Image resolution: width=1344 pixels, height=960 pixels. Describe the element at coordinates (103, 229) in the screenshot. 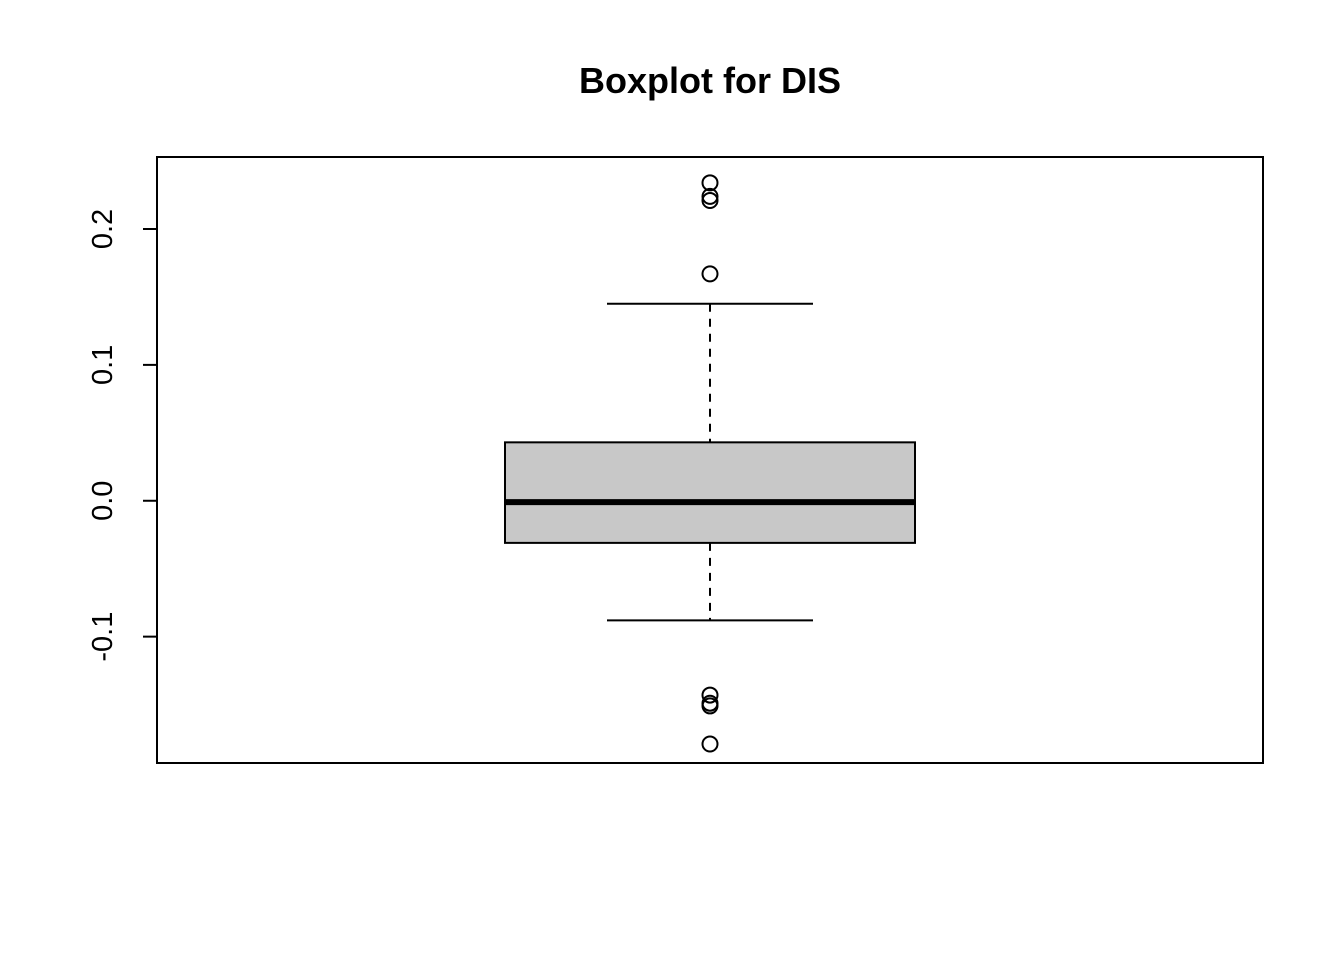

I see `y-tick-label: 0.2` at that location.